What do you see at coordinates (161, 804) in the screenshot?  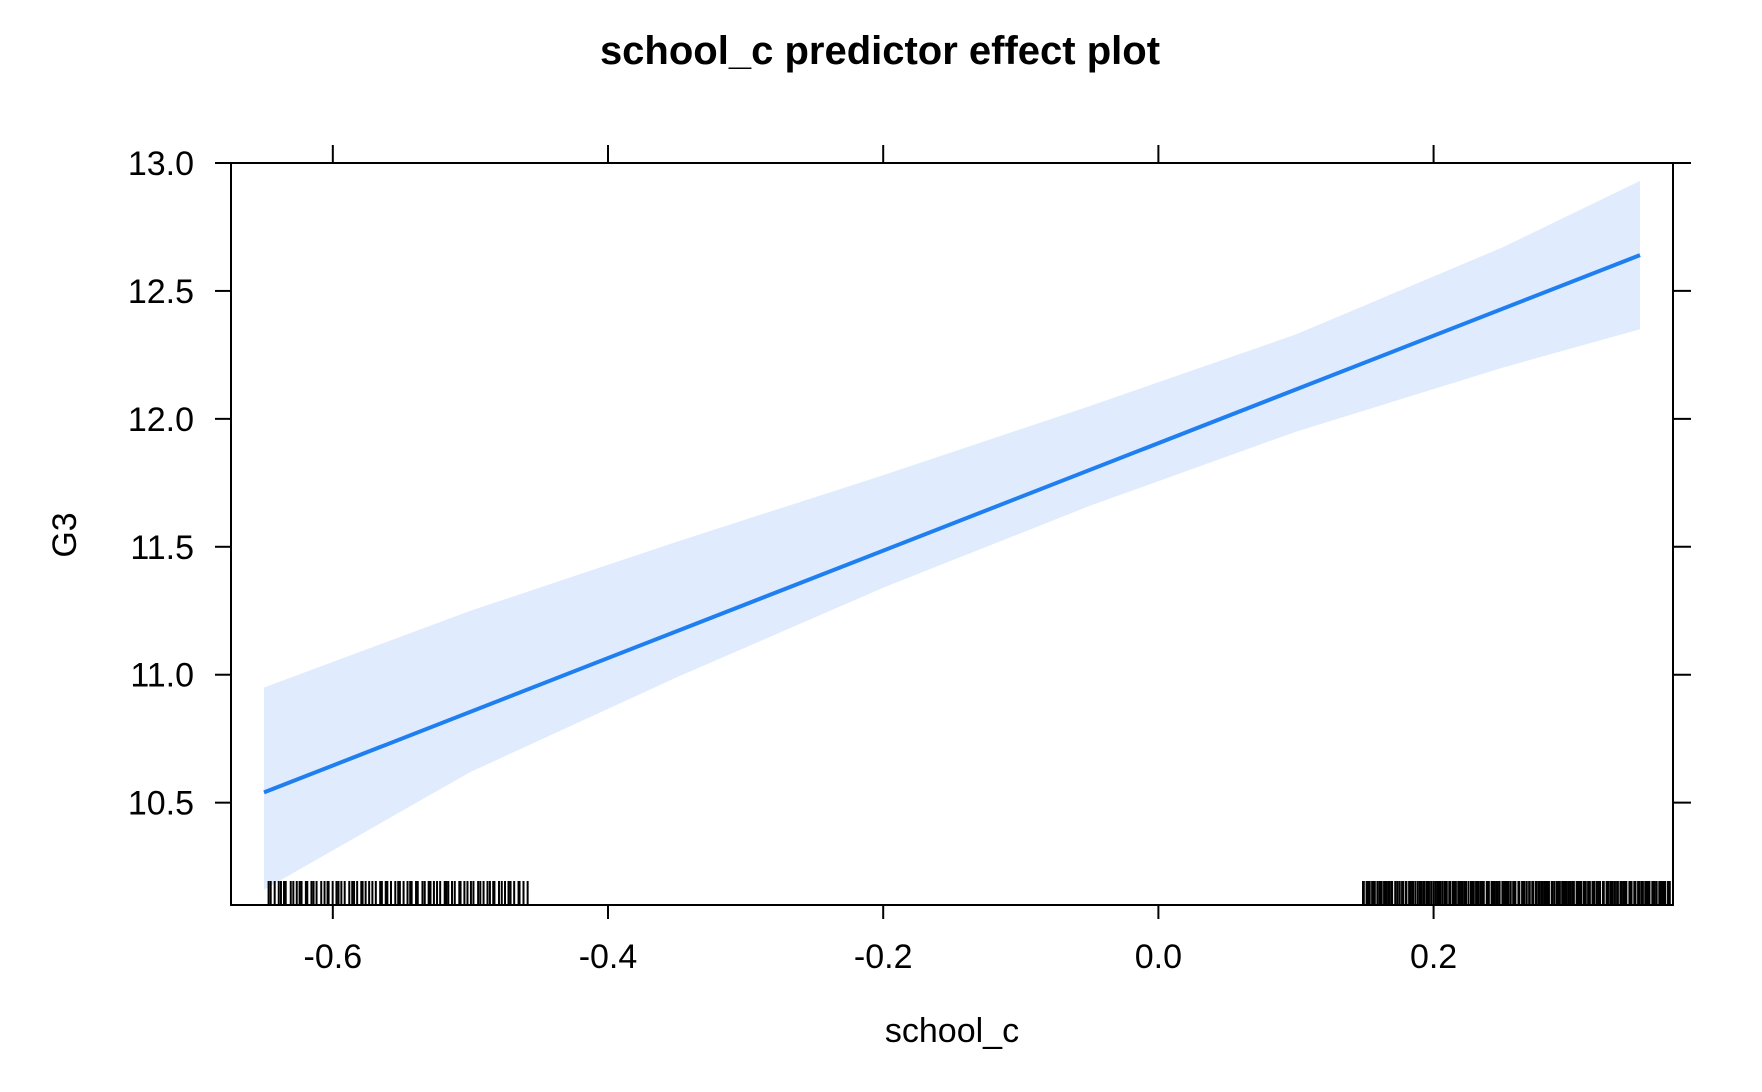 I see `y-tick-label: 10.5` at bounding box center [161, 804].